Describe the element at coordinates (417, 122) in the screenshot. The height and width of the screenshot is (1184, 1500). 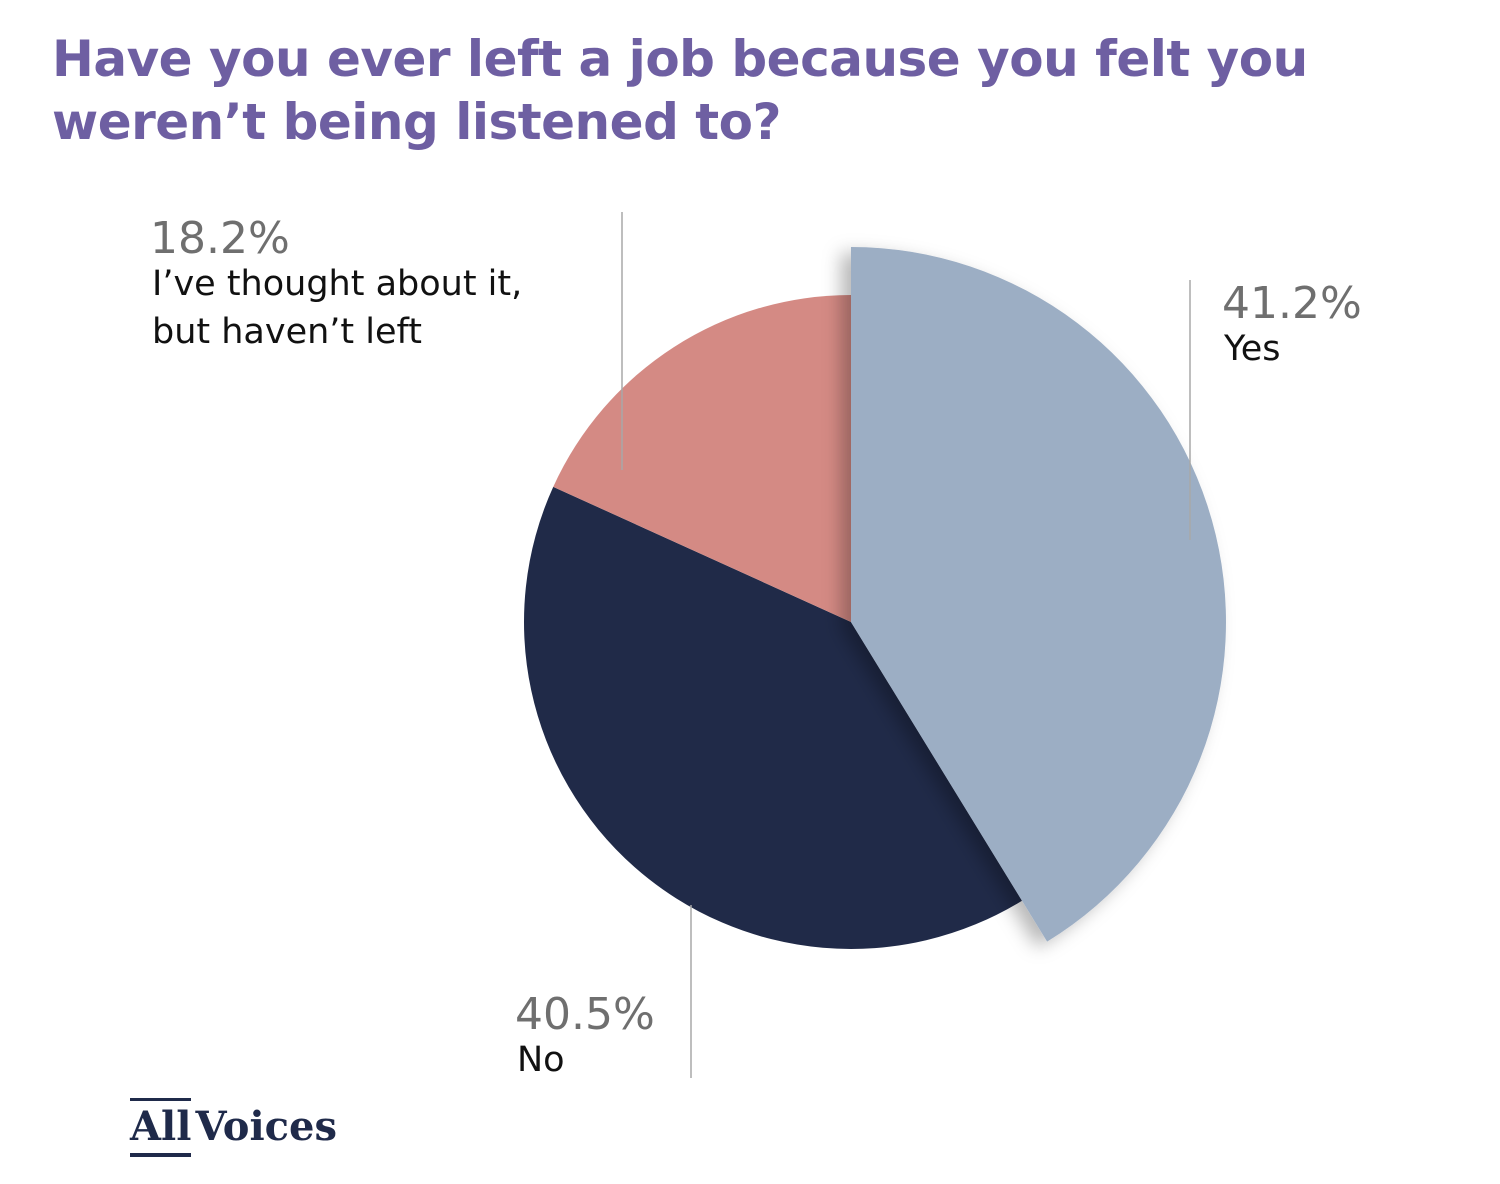
I see `chart-title-line-2: weren’t being listened to?` at that location.